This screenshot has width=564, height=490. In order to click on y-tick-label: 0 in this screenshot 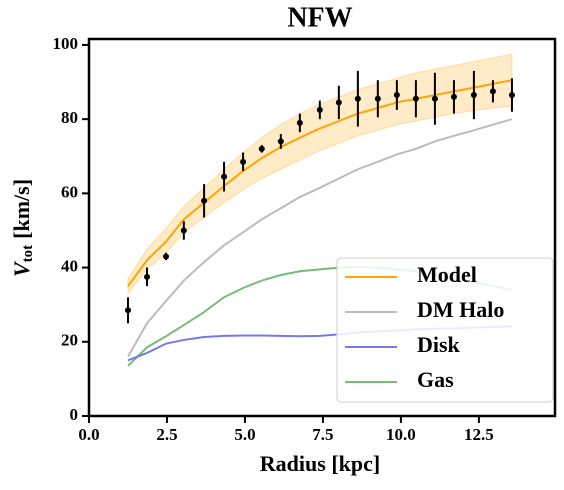, I will do `click(74, 414)`.